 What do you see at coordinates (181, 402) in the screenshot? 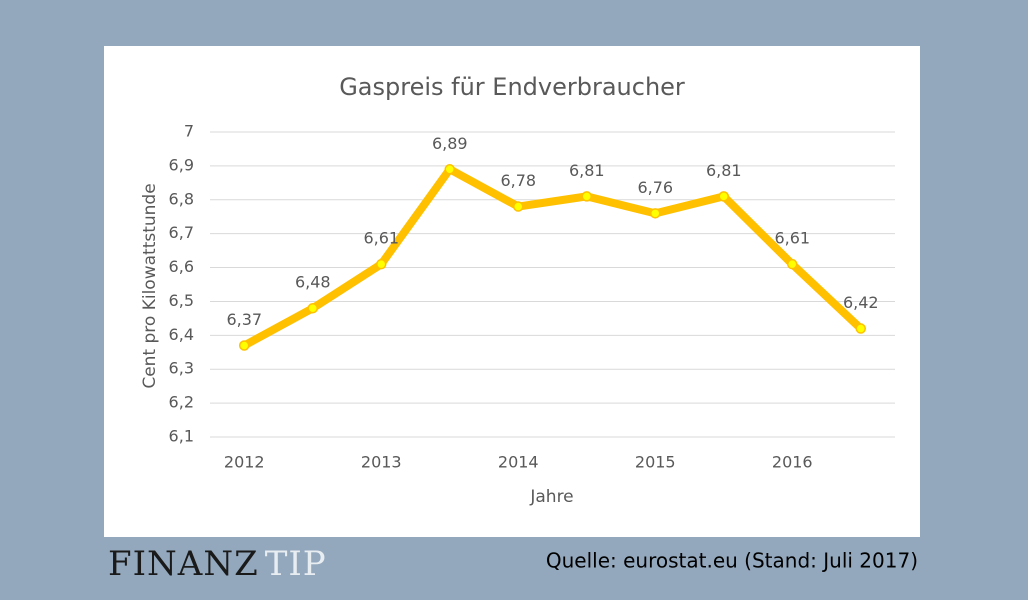
I see `y-tick-label: 6,2` at bounding box center [181, 402].